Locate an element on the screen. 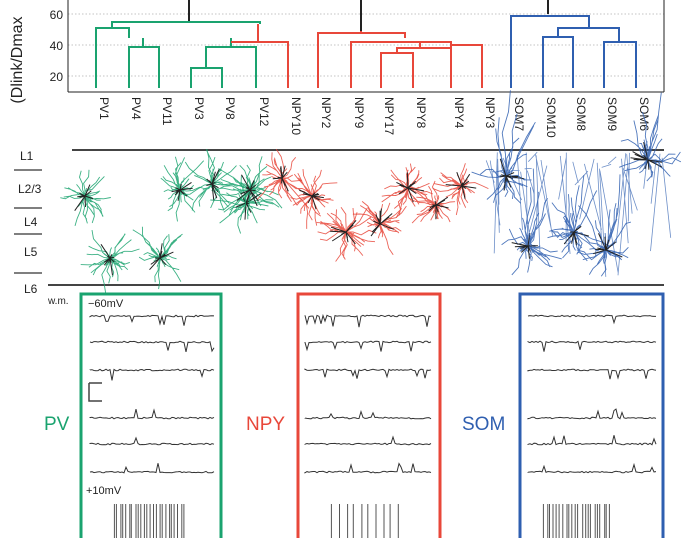 The width and height of the screenshot is (689, 538). leaf-label: PV4 is located at coordinates (136, 108).